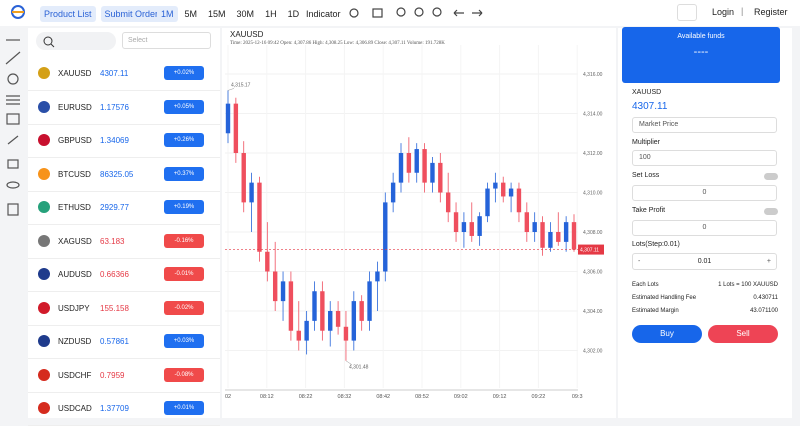 This screenshot has width=800, height=426. What do you see at coordinates (743, 334) in the screenshot?
I see `sell-button: Sell` at bounding box center [743, 334].